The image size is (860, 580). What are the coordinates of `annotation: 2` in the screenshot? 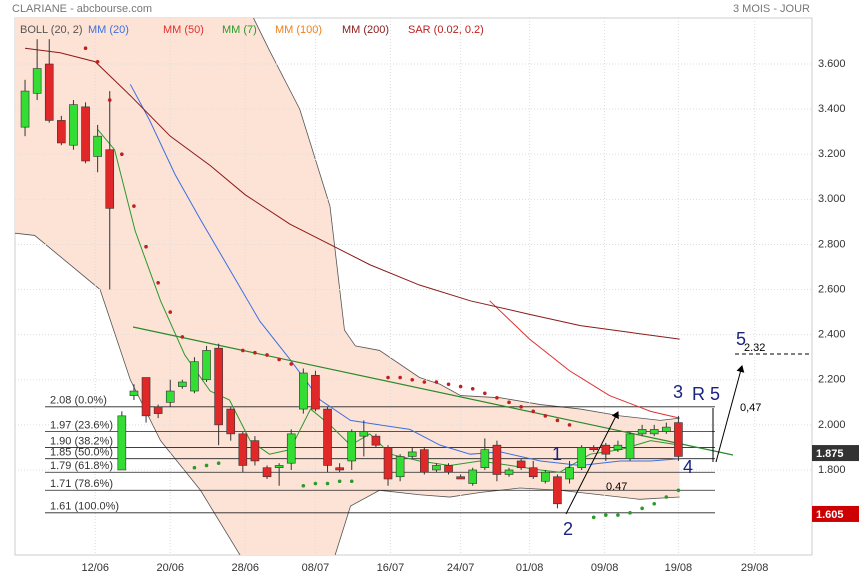 It's located at (568, 529).